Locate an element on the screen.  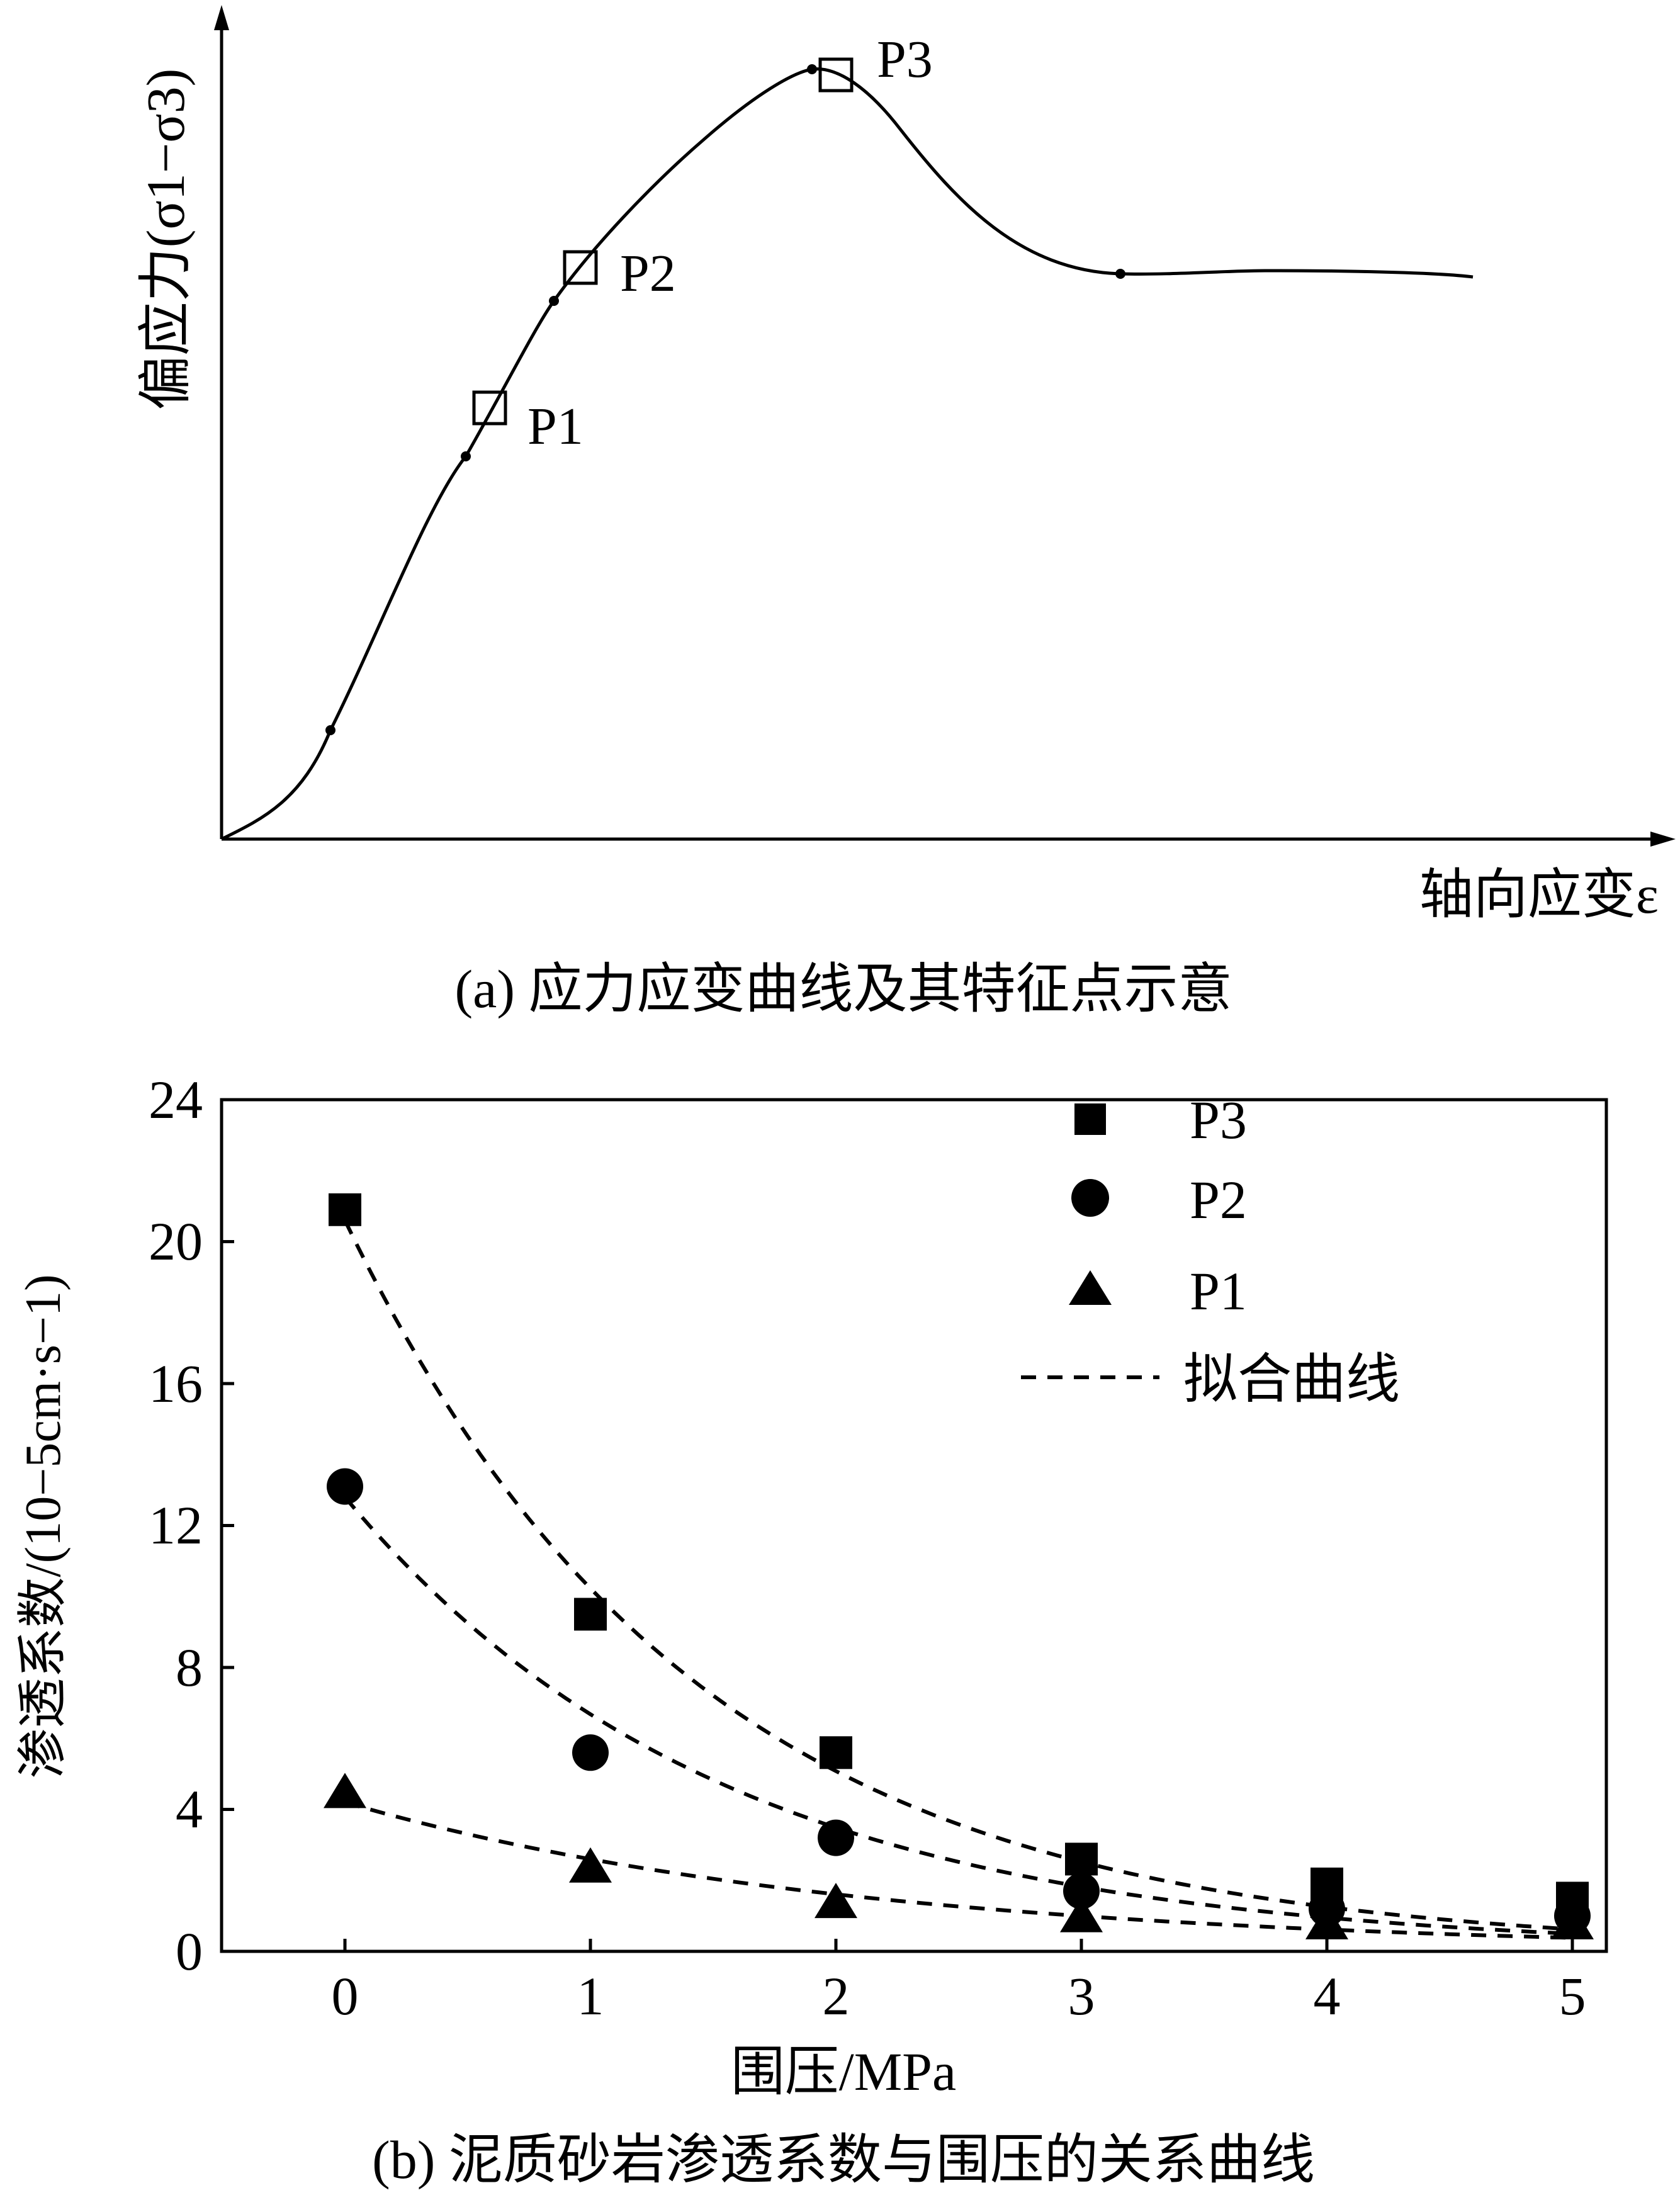
x-tick-label: 3 is located at coordinates (1081, 1996).